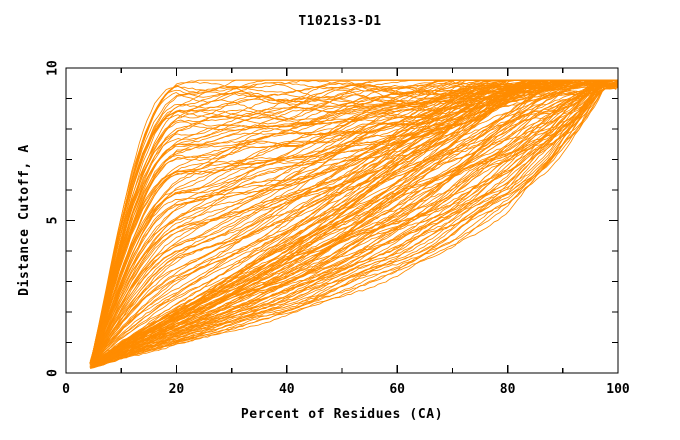  Describe the element at coordinates (340, 21) in the screenshot. I see `page-title: T1021s3-D1` at that location.